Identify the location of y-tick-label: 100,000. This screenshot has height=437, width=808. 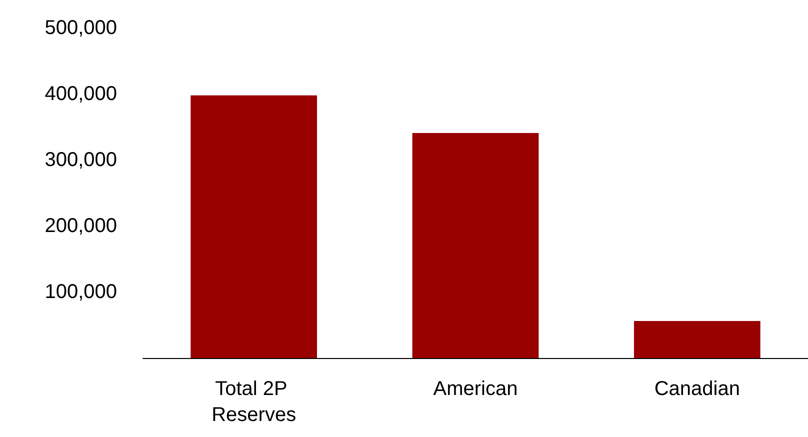
(80, 292).